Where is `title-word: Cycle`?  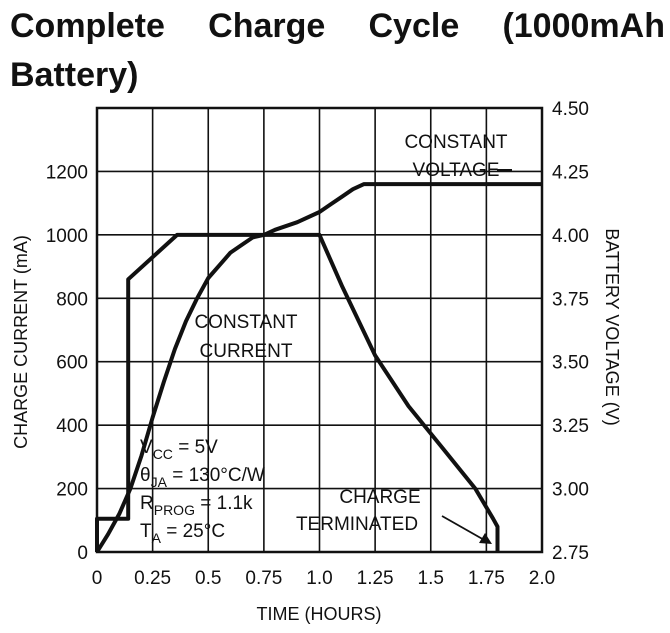
title-word: Cycle is located at coordinates (414, 26).